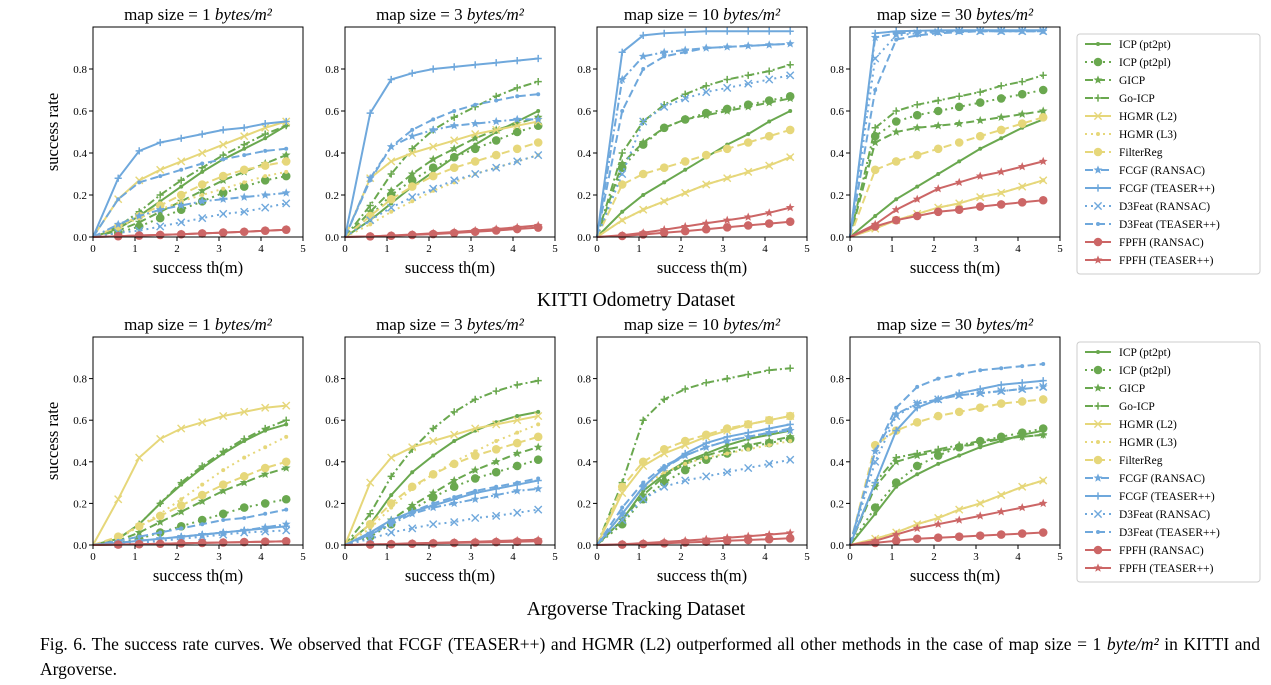  I want to click on legend-entry-d3feat-ransac: D3Feat (RANSAC), so click(1147, 515).